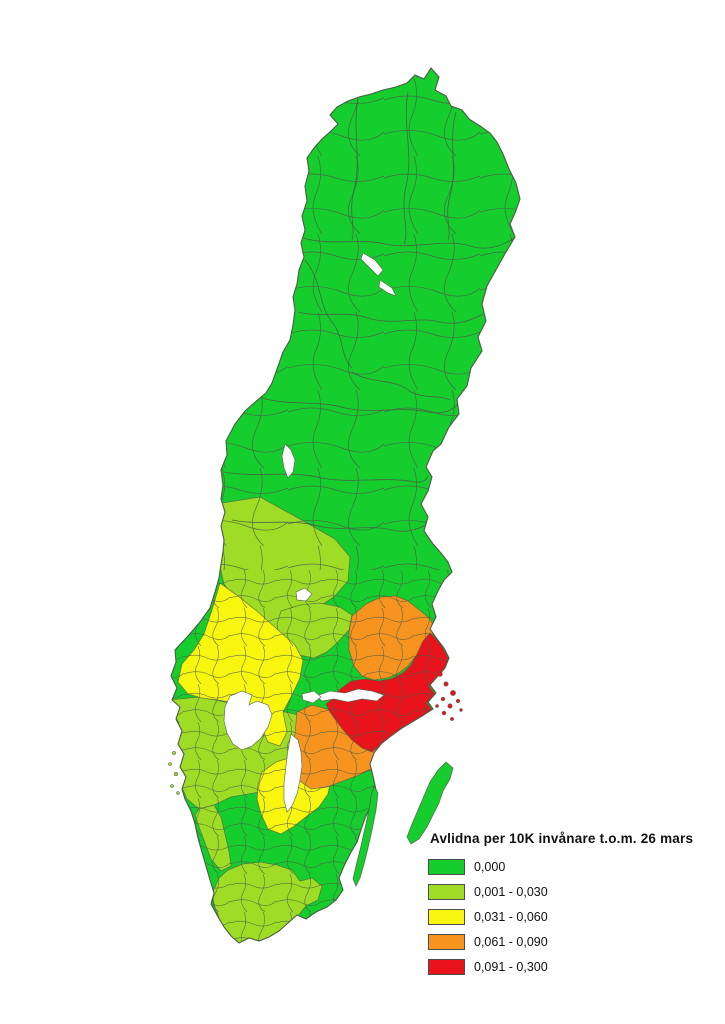 The height and width of the screenshot is (1024, 725). What do you see at coordinates (446, 966) in the screenshot?
I see `legend-swatch-highest` at bounding box center [446, 966].